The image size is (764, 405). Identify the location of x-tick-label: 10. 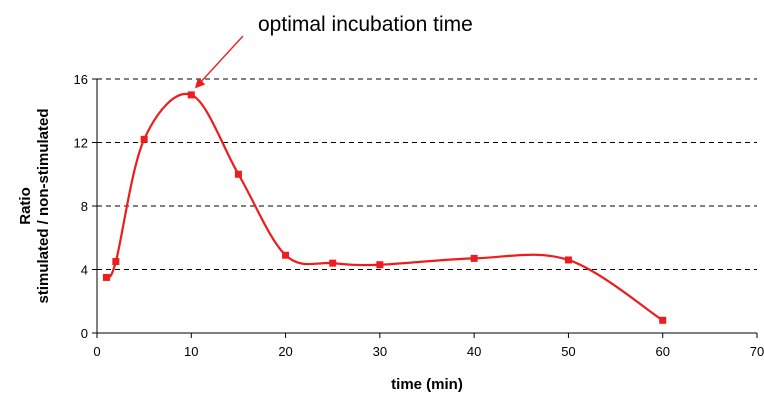
(191, 351).